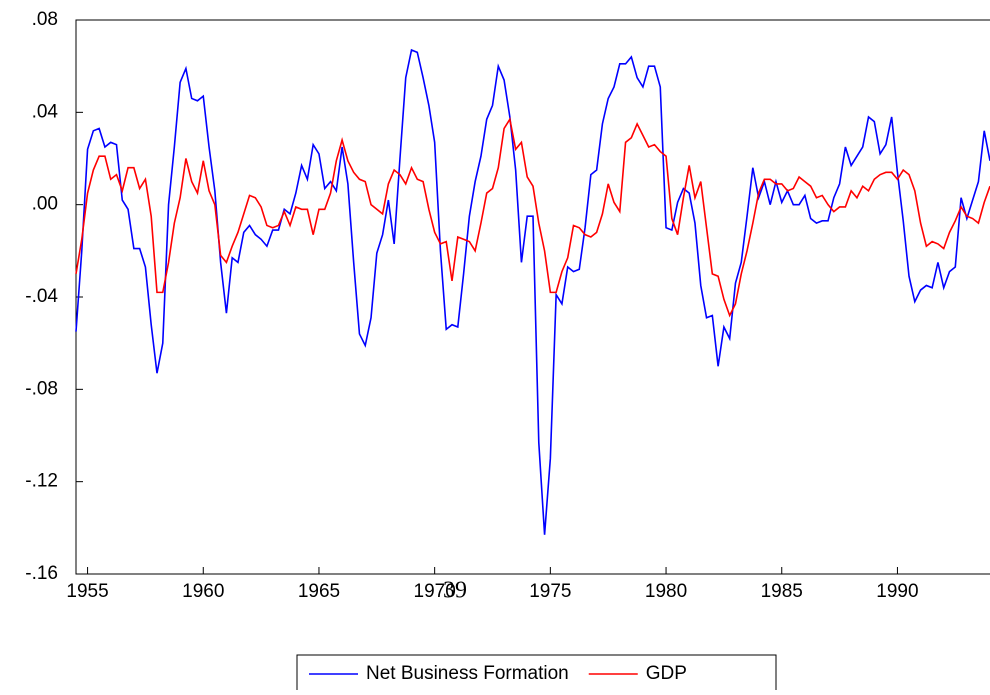  Describe the element at coordinates (41, 388) in the screenshot. I see `y-tick-label: -.08` at that location.